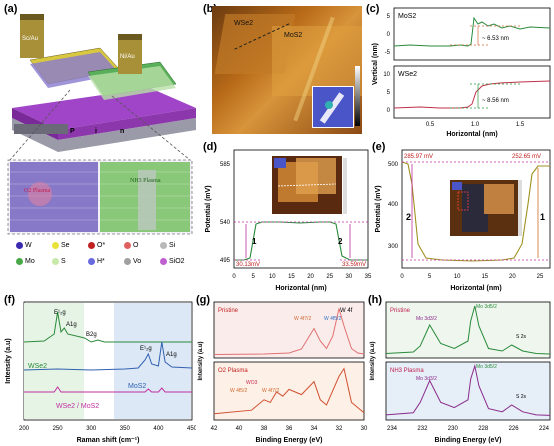 The height and width of the screenshot is (446, 554). Describe the element at coordinates (24, 245) in the screenshot. I see `legend-item-0: W` at that location.